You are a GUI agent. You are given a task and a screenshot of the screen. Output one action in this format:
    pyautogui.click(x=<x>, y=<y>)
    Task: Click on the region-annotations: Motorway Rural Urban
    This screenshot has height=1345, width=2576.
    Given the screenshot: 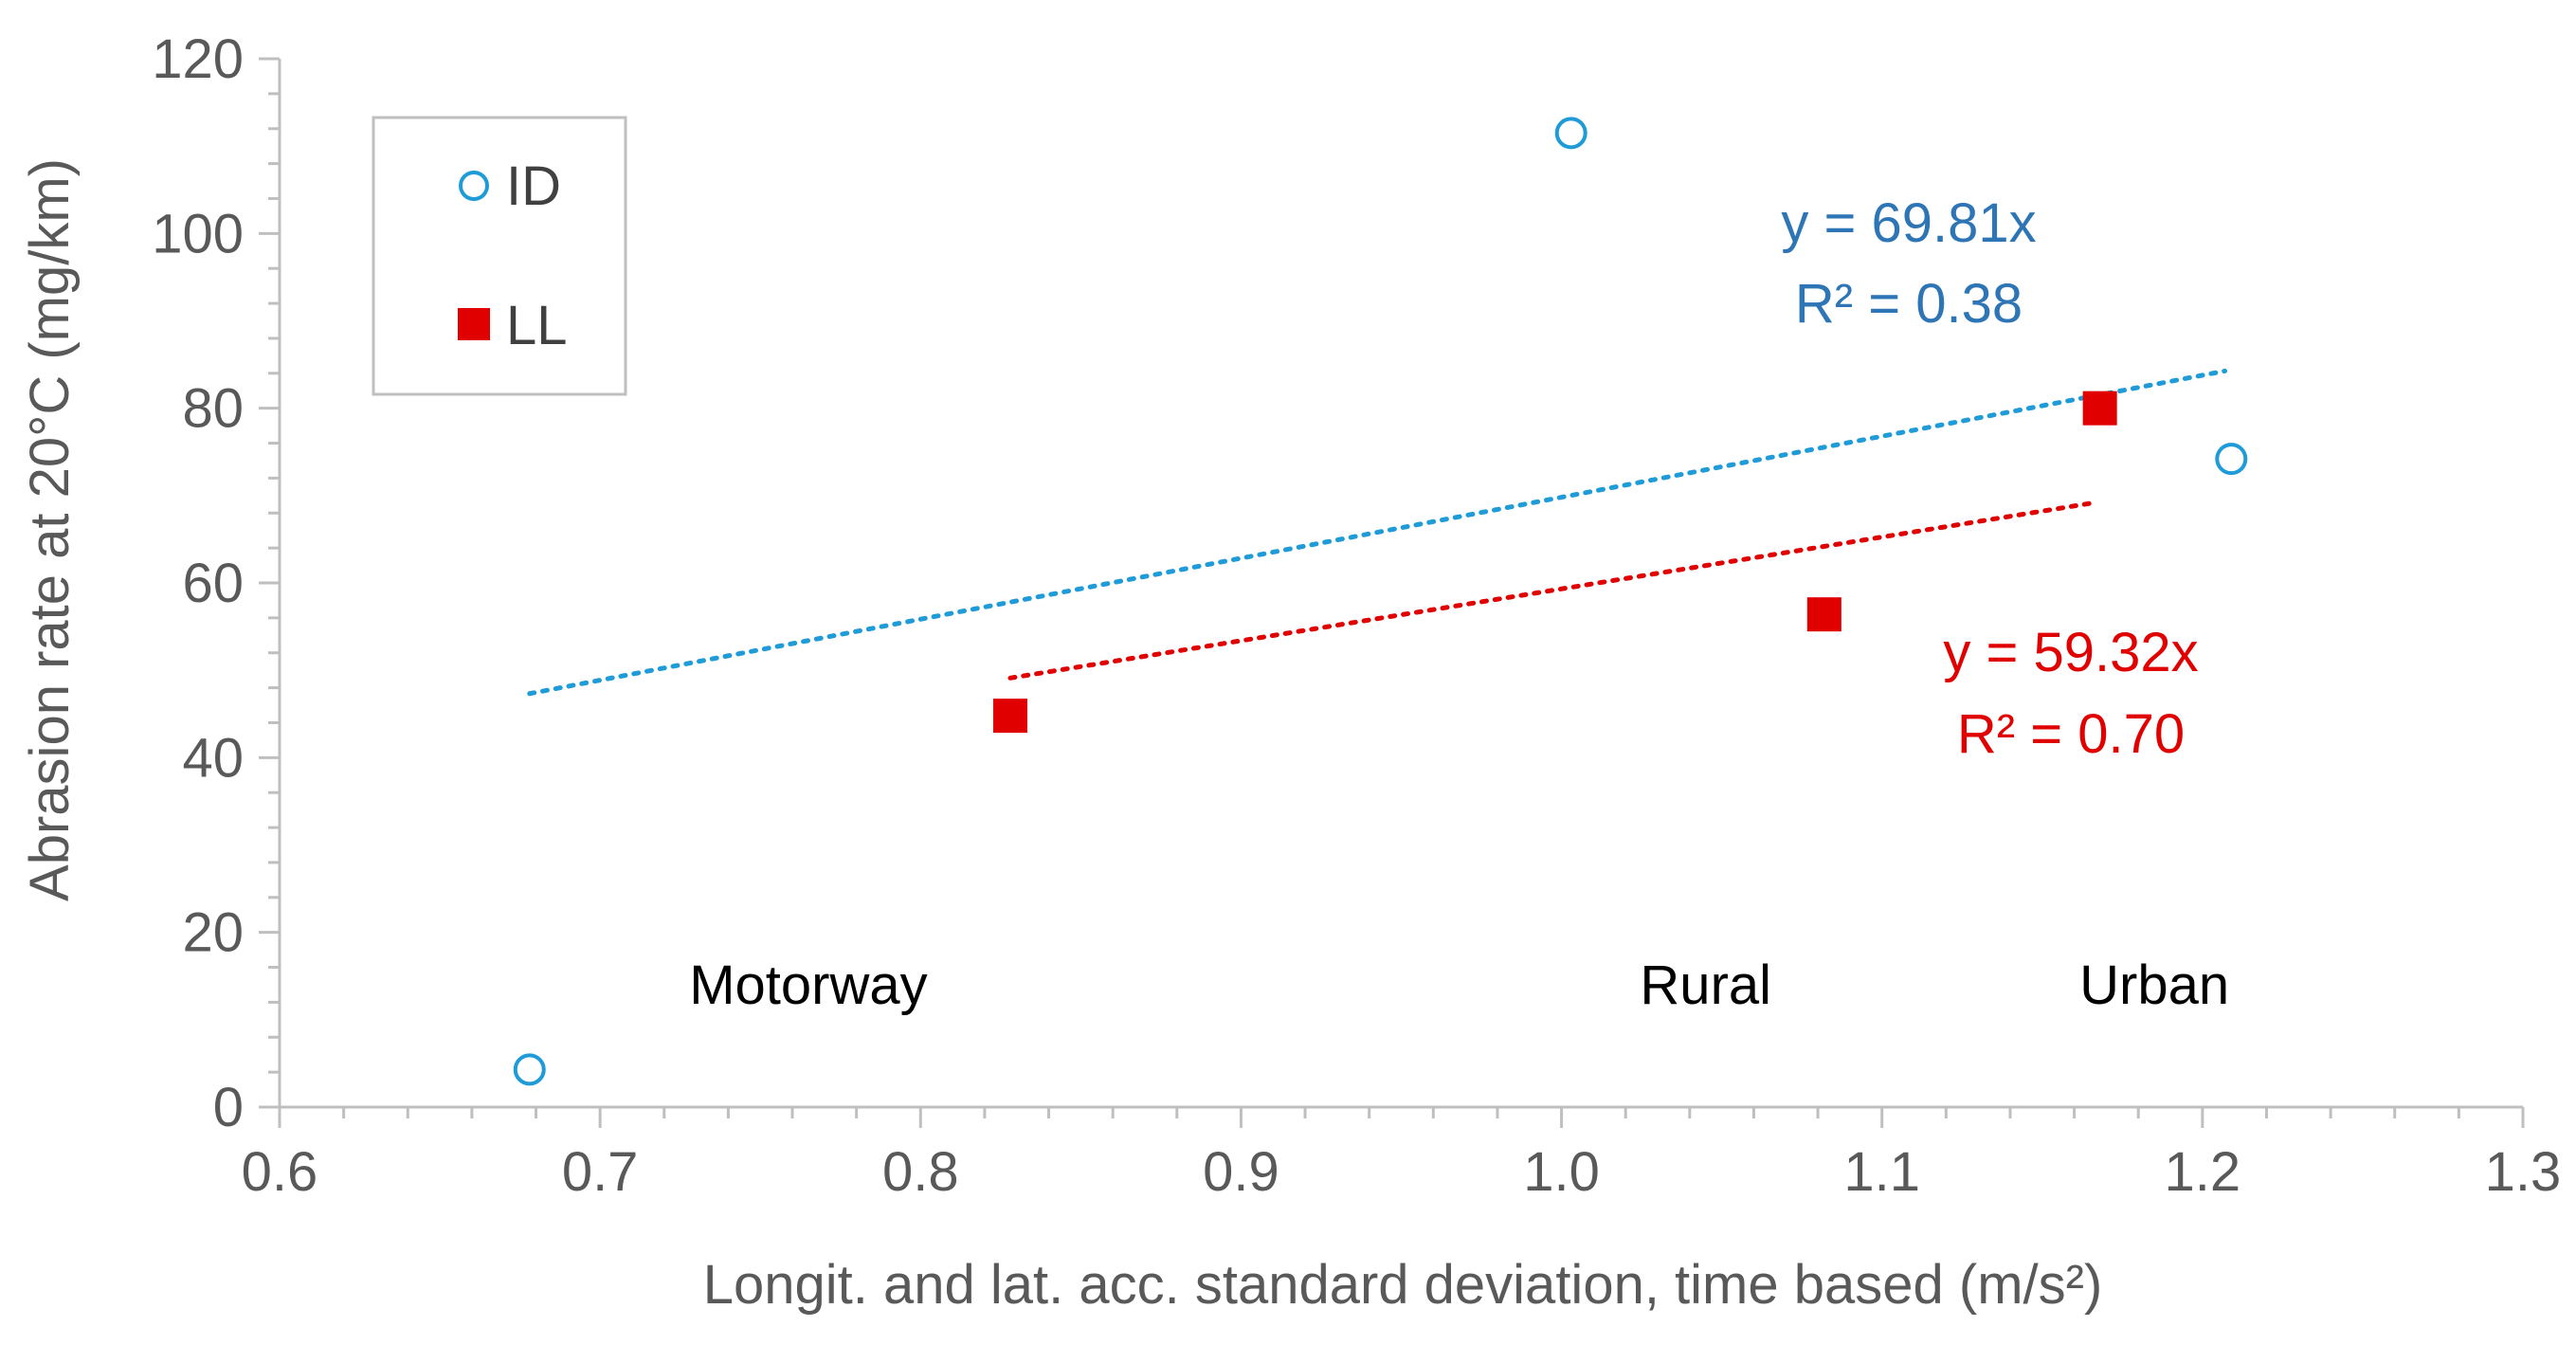 What is the action you would take?
    pyautogui.click(x=1459, y=985)
    